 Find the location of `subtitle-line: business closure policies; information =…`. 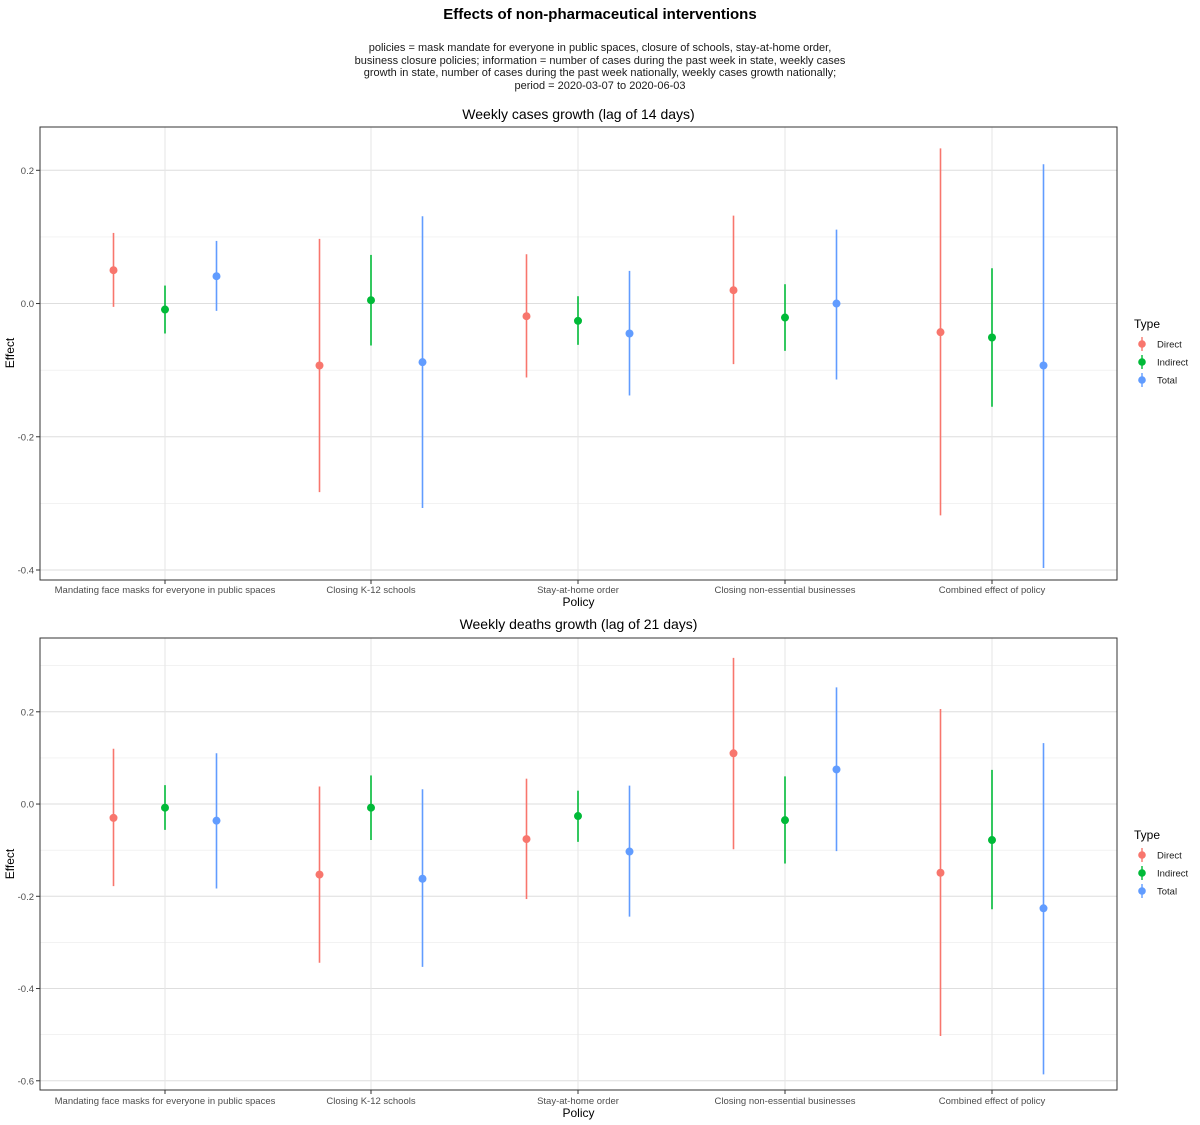

subtitle-line: business closure policies; information =… is located at coordinates (600, 60).